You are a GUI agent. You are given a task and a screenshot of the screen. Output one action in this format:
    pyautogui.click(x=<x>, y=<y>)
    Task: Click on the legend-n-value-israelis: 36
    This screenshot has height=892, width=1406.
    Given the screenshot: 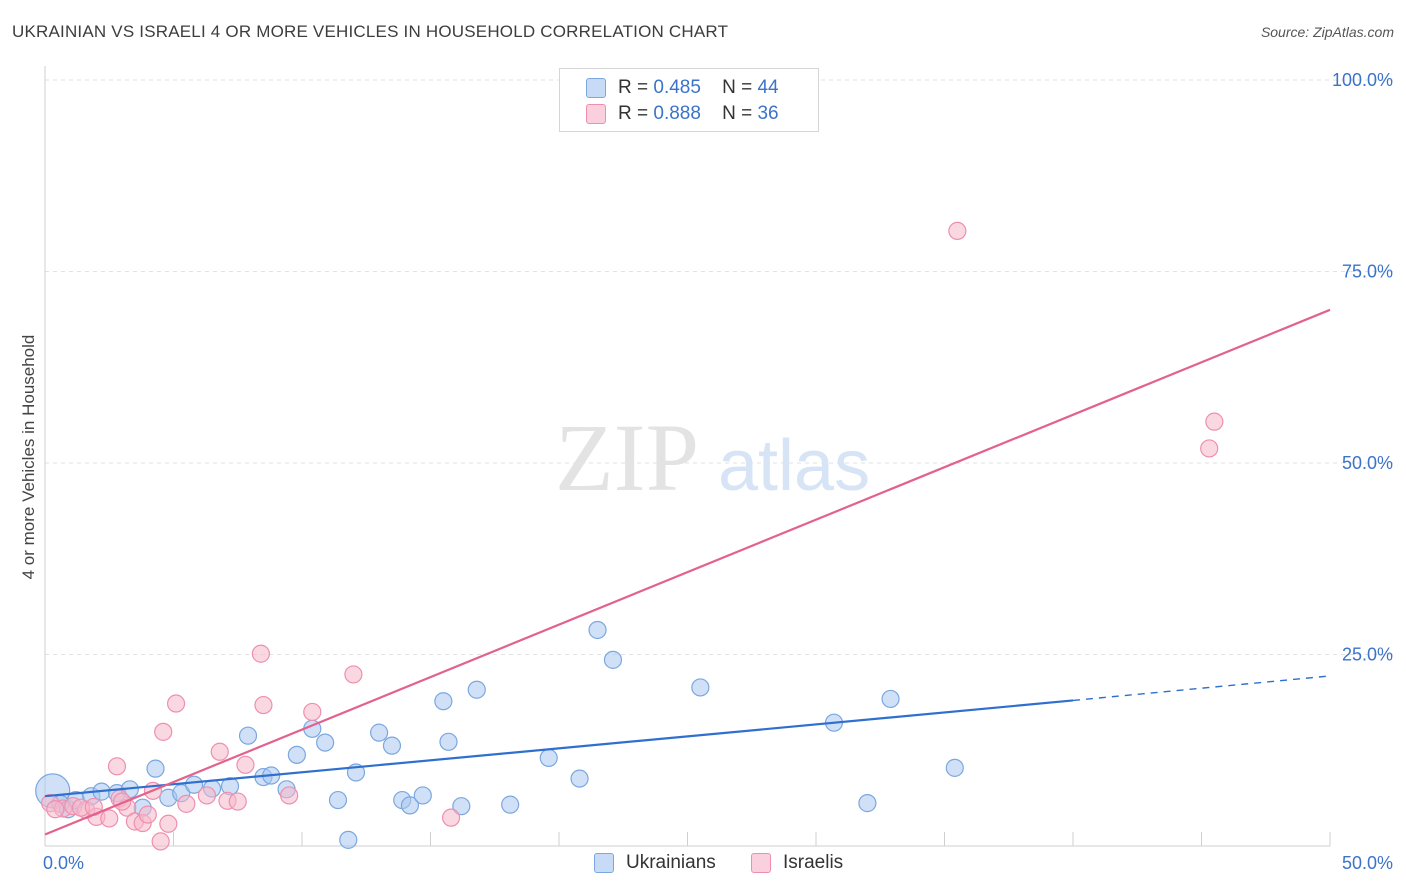 What is the action you would take?
    pyautogui.click(x=768, y=113)
    